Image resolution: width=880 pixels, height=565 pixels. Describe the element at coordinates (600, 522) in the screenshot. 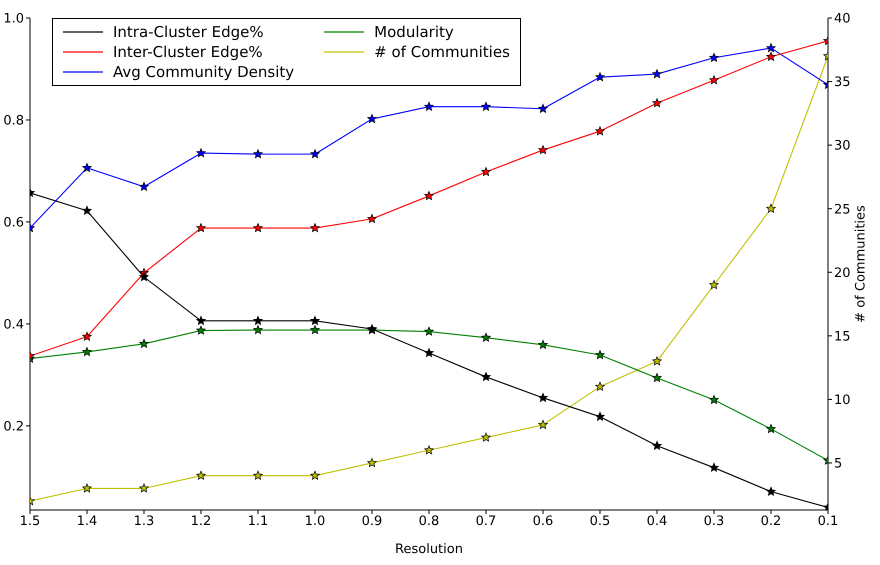

I see `x-tick-label: 0.5` at that location.